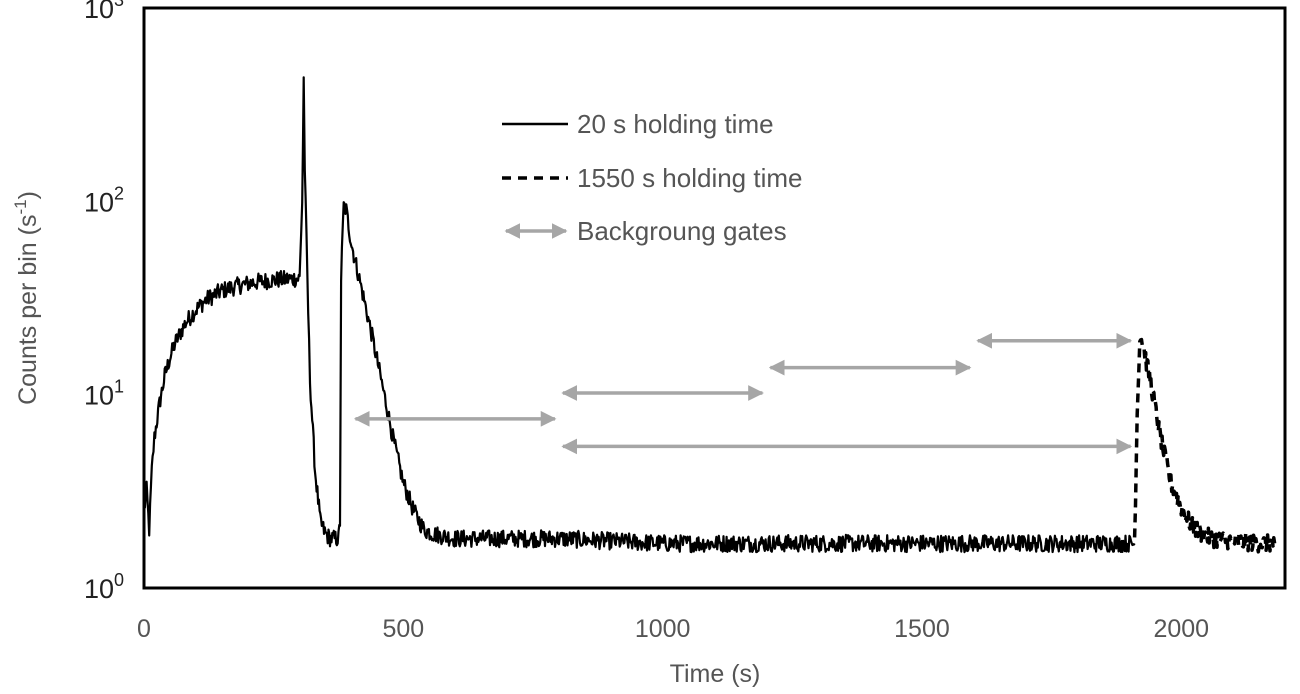 The image size is (1300, 694). What do you see at coordinates (663, 629) in the screenshot?
I see `x-tick-label: 1000` at bounding box center [663, 629].